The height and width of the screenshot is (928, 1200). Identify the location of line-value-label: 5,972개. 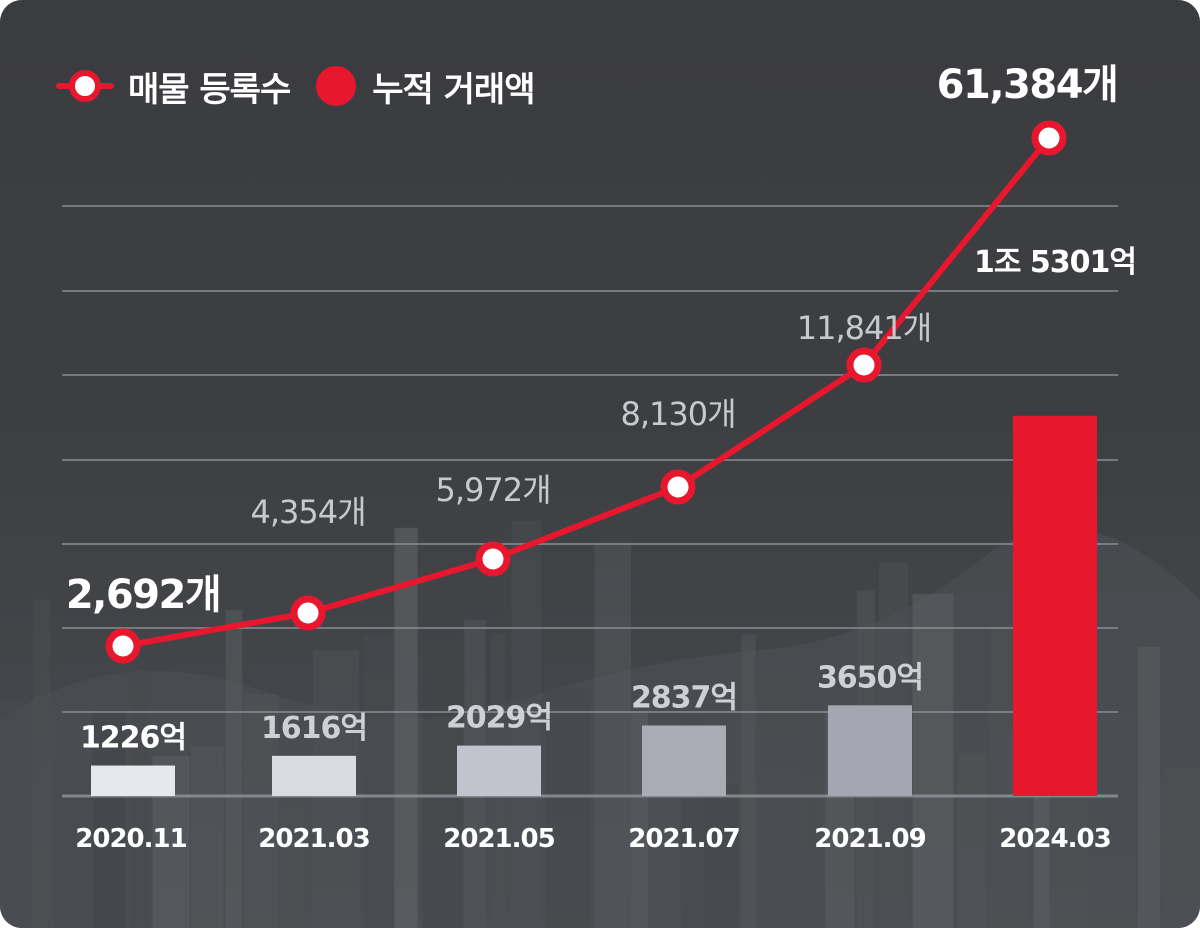
(492, 490).